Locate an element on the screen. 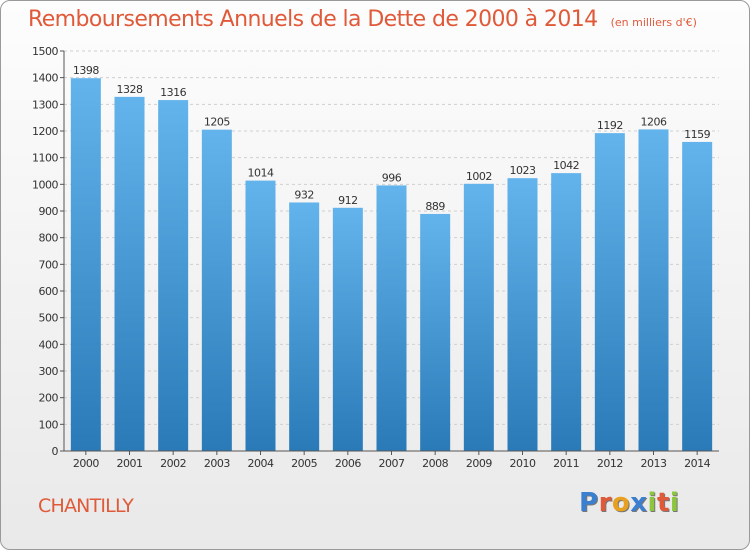 This screenshot has height=550, width=750. y-tick-label: 800 is located at coordinates (49, 238).